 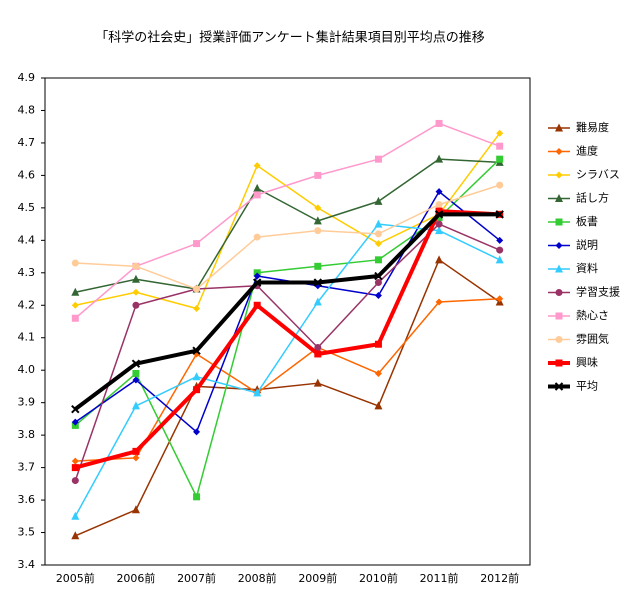 I want to click on x-tick-label: 2009前, so click(x=317, y=578).